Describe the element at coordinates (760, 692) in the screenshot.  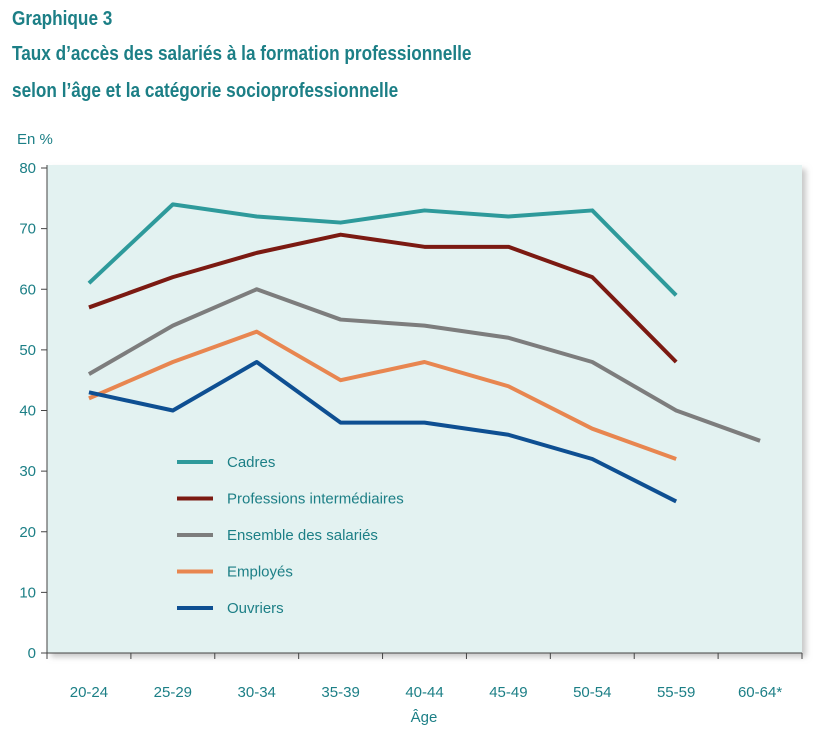
I see `x-tick-label: 60-64*` at that location.